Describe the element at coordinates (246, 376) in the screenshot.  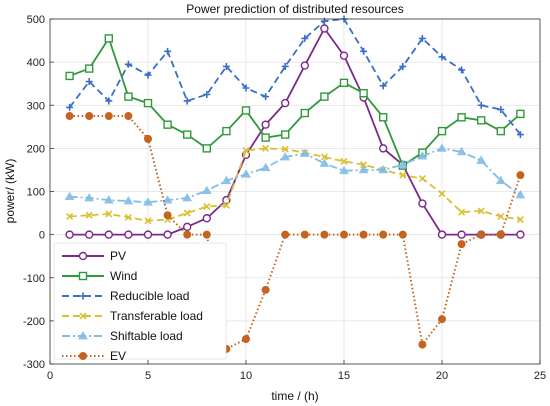
I see `x-tick-label: 10` at that location.